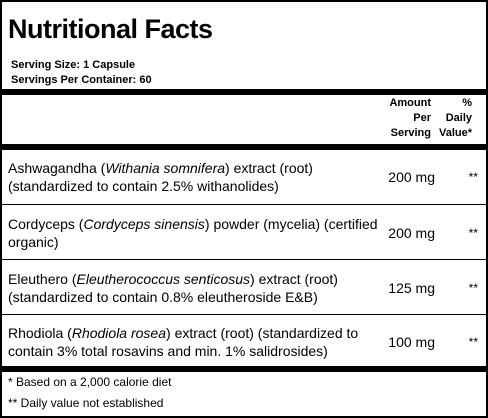 This screenshot has width=488, height=418. Describe the element at coordinates (244, 147) in the screenshot. I see `column-header-divider` at that location.